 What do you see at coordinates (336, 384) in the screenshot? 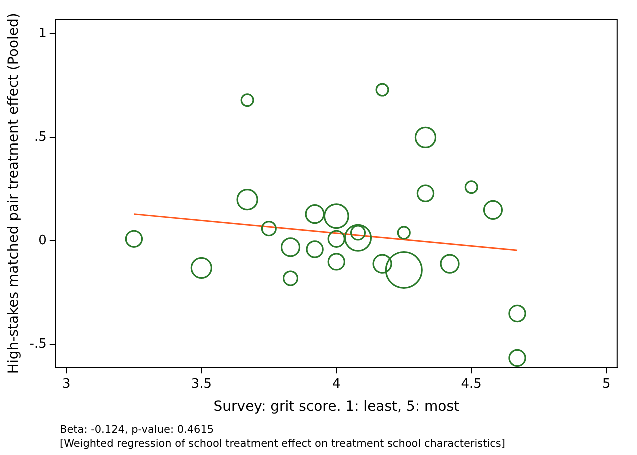
I see `x-tick-label: 4` at bounding box center [336, 384].